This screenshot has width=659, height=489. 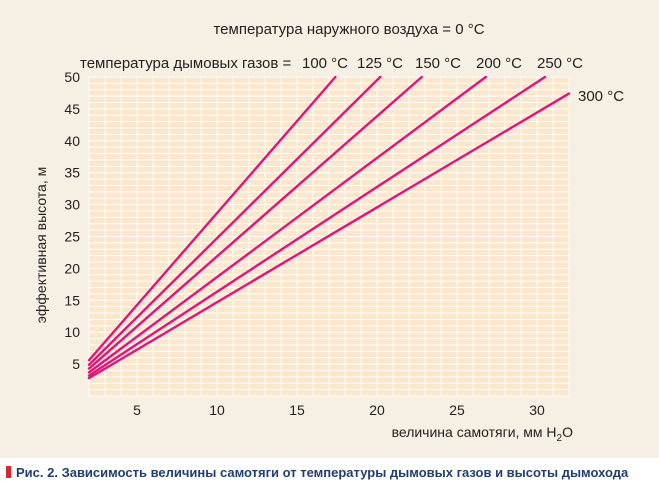 What do you see at coordinates (474, 432) in the screenshot?
I see `x-axis-label-main: величина самотяги, мм H` at bounding box center [474, 432].